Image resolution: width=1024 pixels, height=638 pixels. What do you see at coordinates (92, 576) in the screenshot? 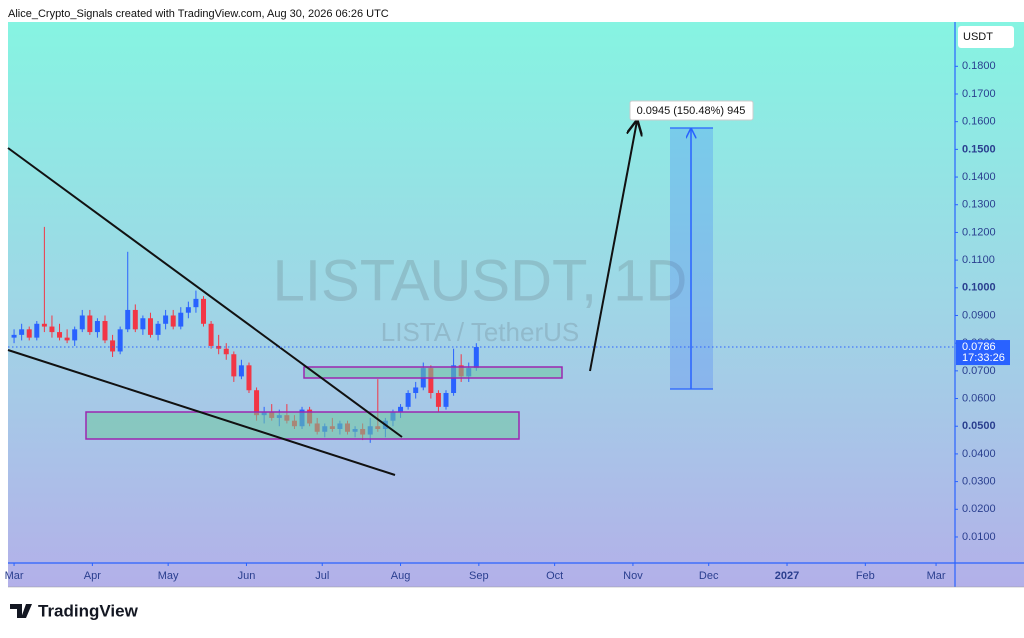
I see `x-tick-label: Apr` at bounding box center [92, 576].